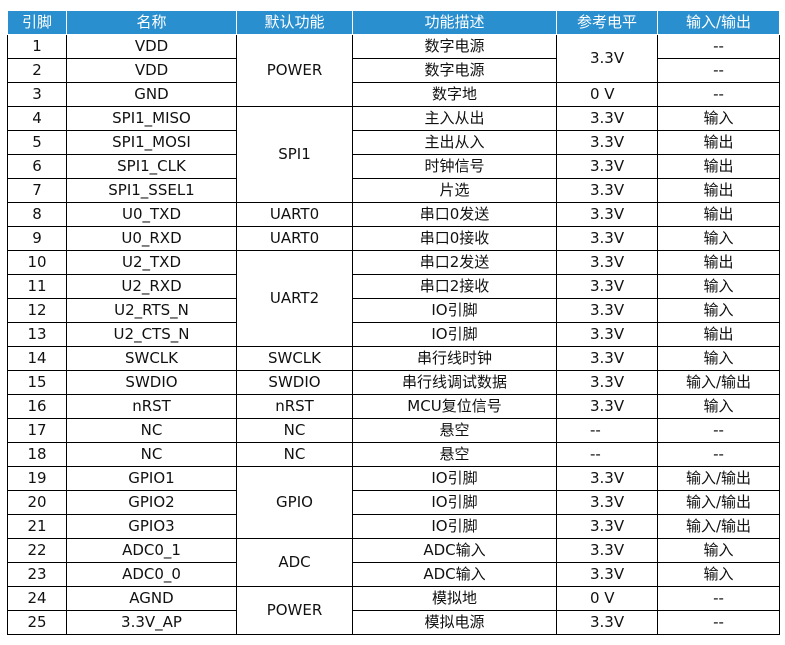 This screenshot has width=785, height=645. Describe the element at coordinates (151, 406) in the screenshot. I see `name-cell: nRST` at that location.